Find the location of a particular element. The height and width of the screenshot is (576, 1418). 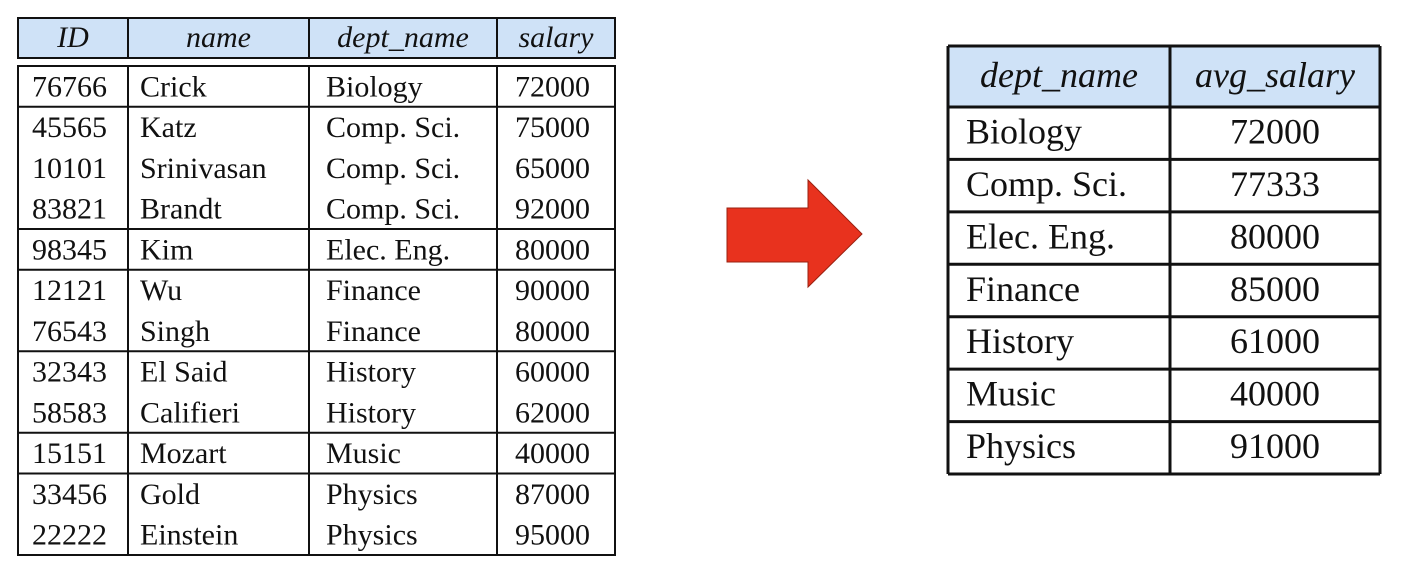

cell: 32343 is located at coordinates (69, 372).